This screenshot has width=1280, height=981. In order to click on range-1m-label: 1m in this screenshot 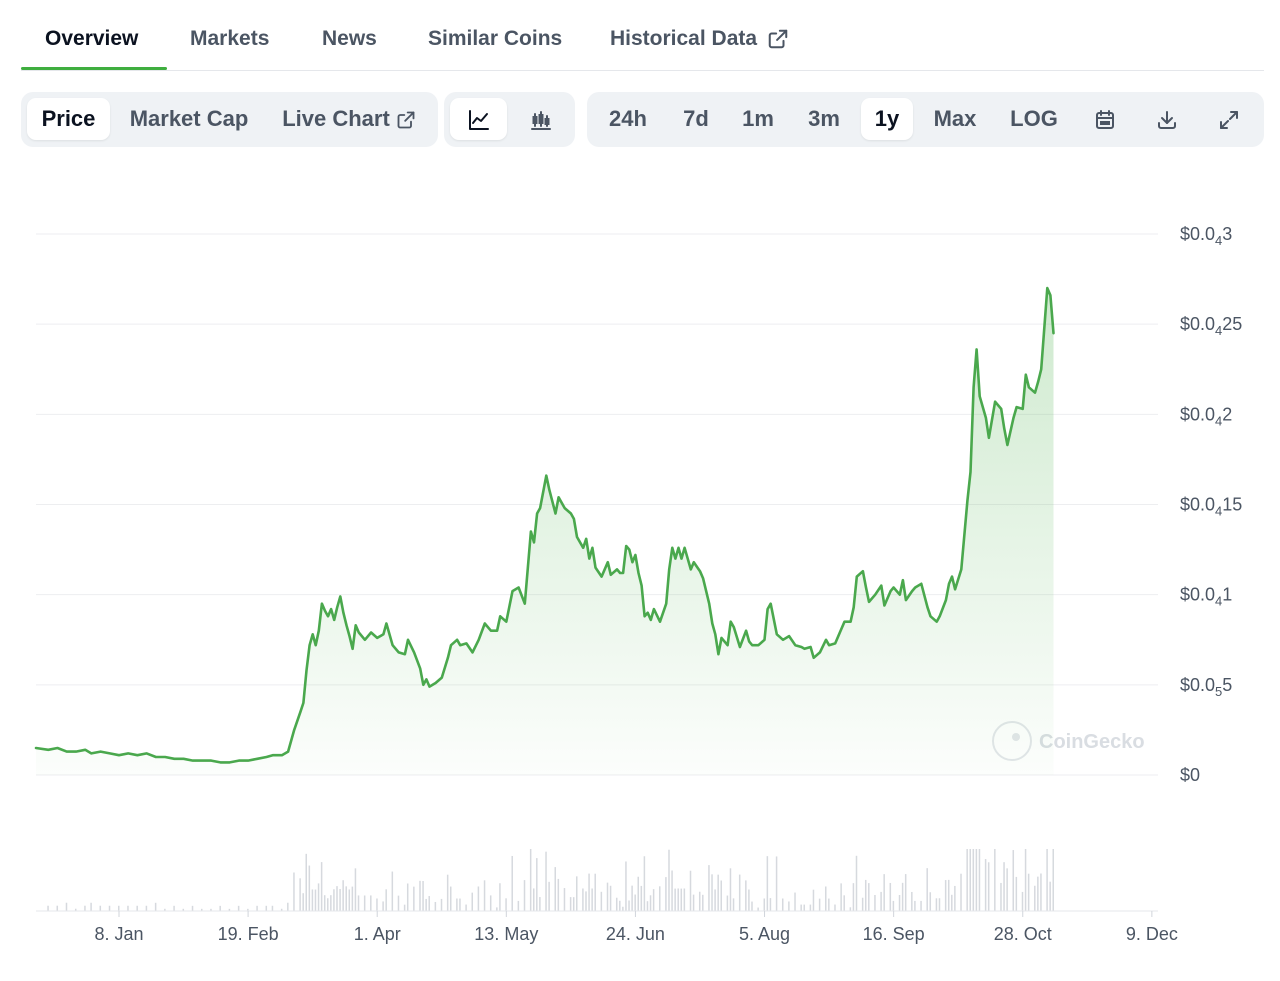, I will do `click(758, 118)`.